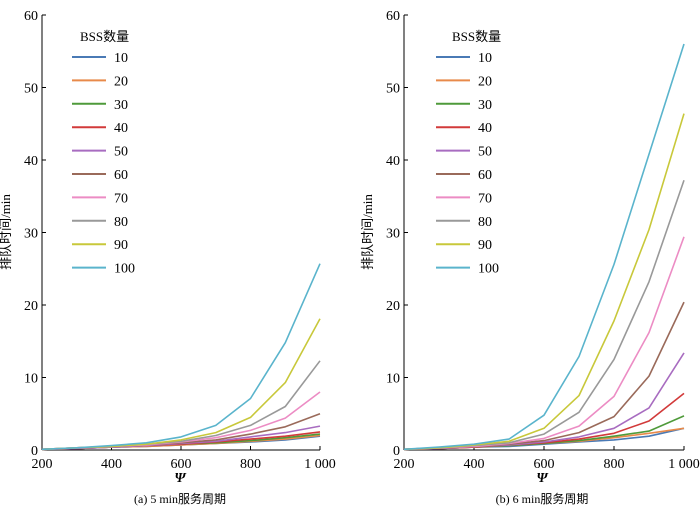 This screenshot has height=512, width=700. What do you see at coordinates (180, 478) in the screenshot?
I see `x-axis-label-a: Ψ` at bounding box center [180, 478].